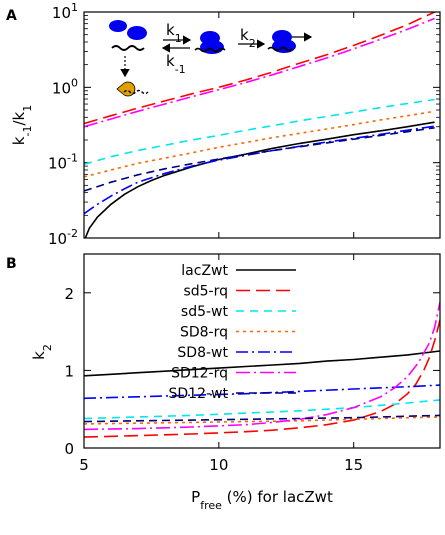 The width and height of the screenshot is (445, 535). I want to click on panel-a-series-sd5-wt, so click(259, 132).